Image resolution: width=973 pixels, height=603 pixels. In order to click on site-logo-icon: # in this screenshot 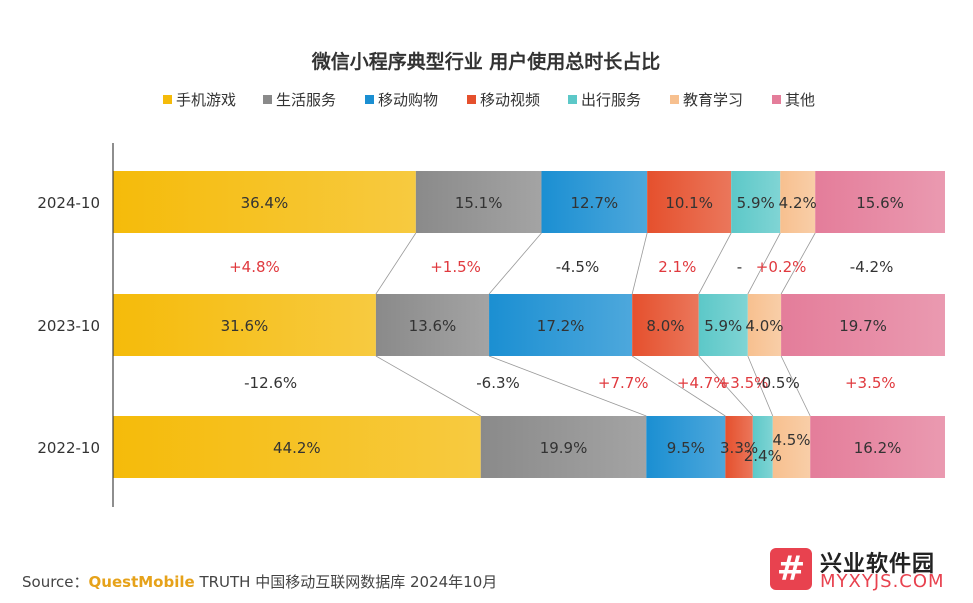, I will do `click(791, 569)`.